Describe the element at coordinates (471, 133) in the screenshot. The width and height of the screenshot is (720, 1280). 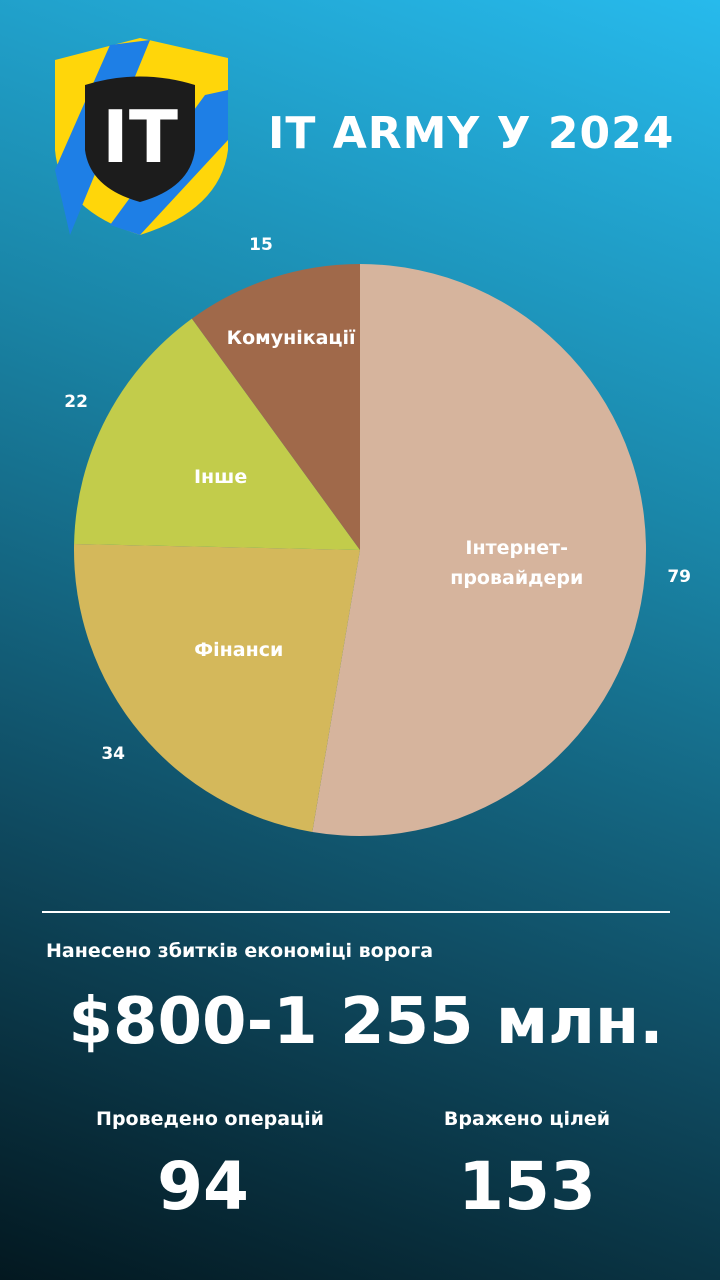
I see `title: IT ARMY У 2024` at that location.